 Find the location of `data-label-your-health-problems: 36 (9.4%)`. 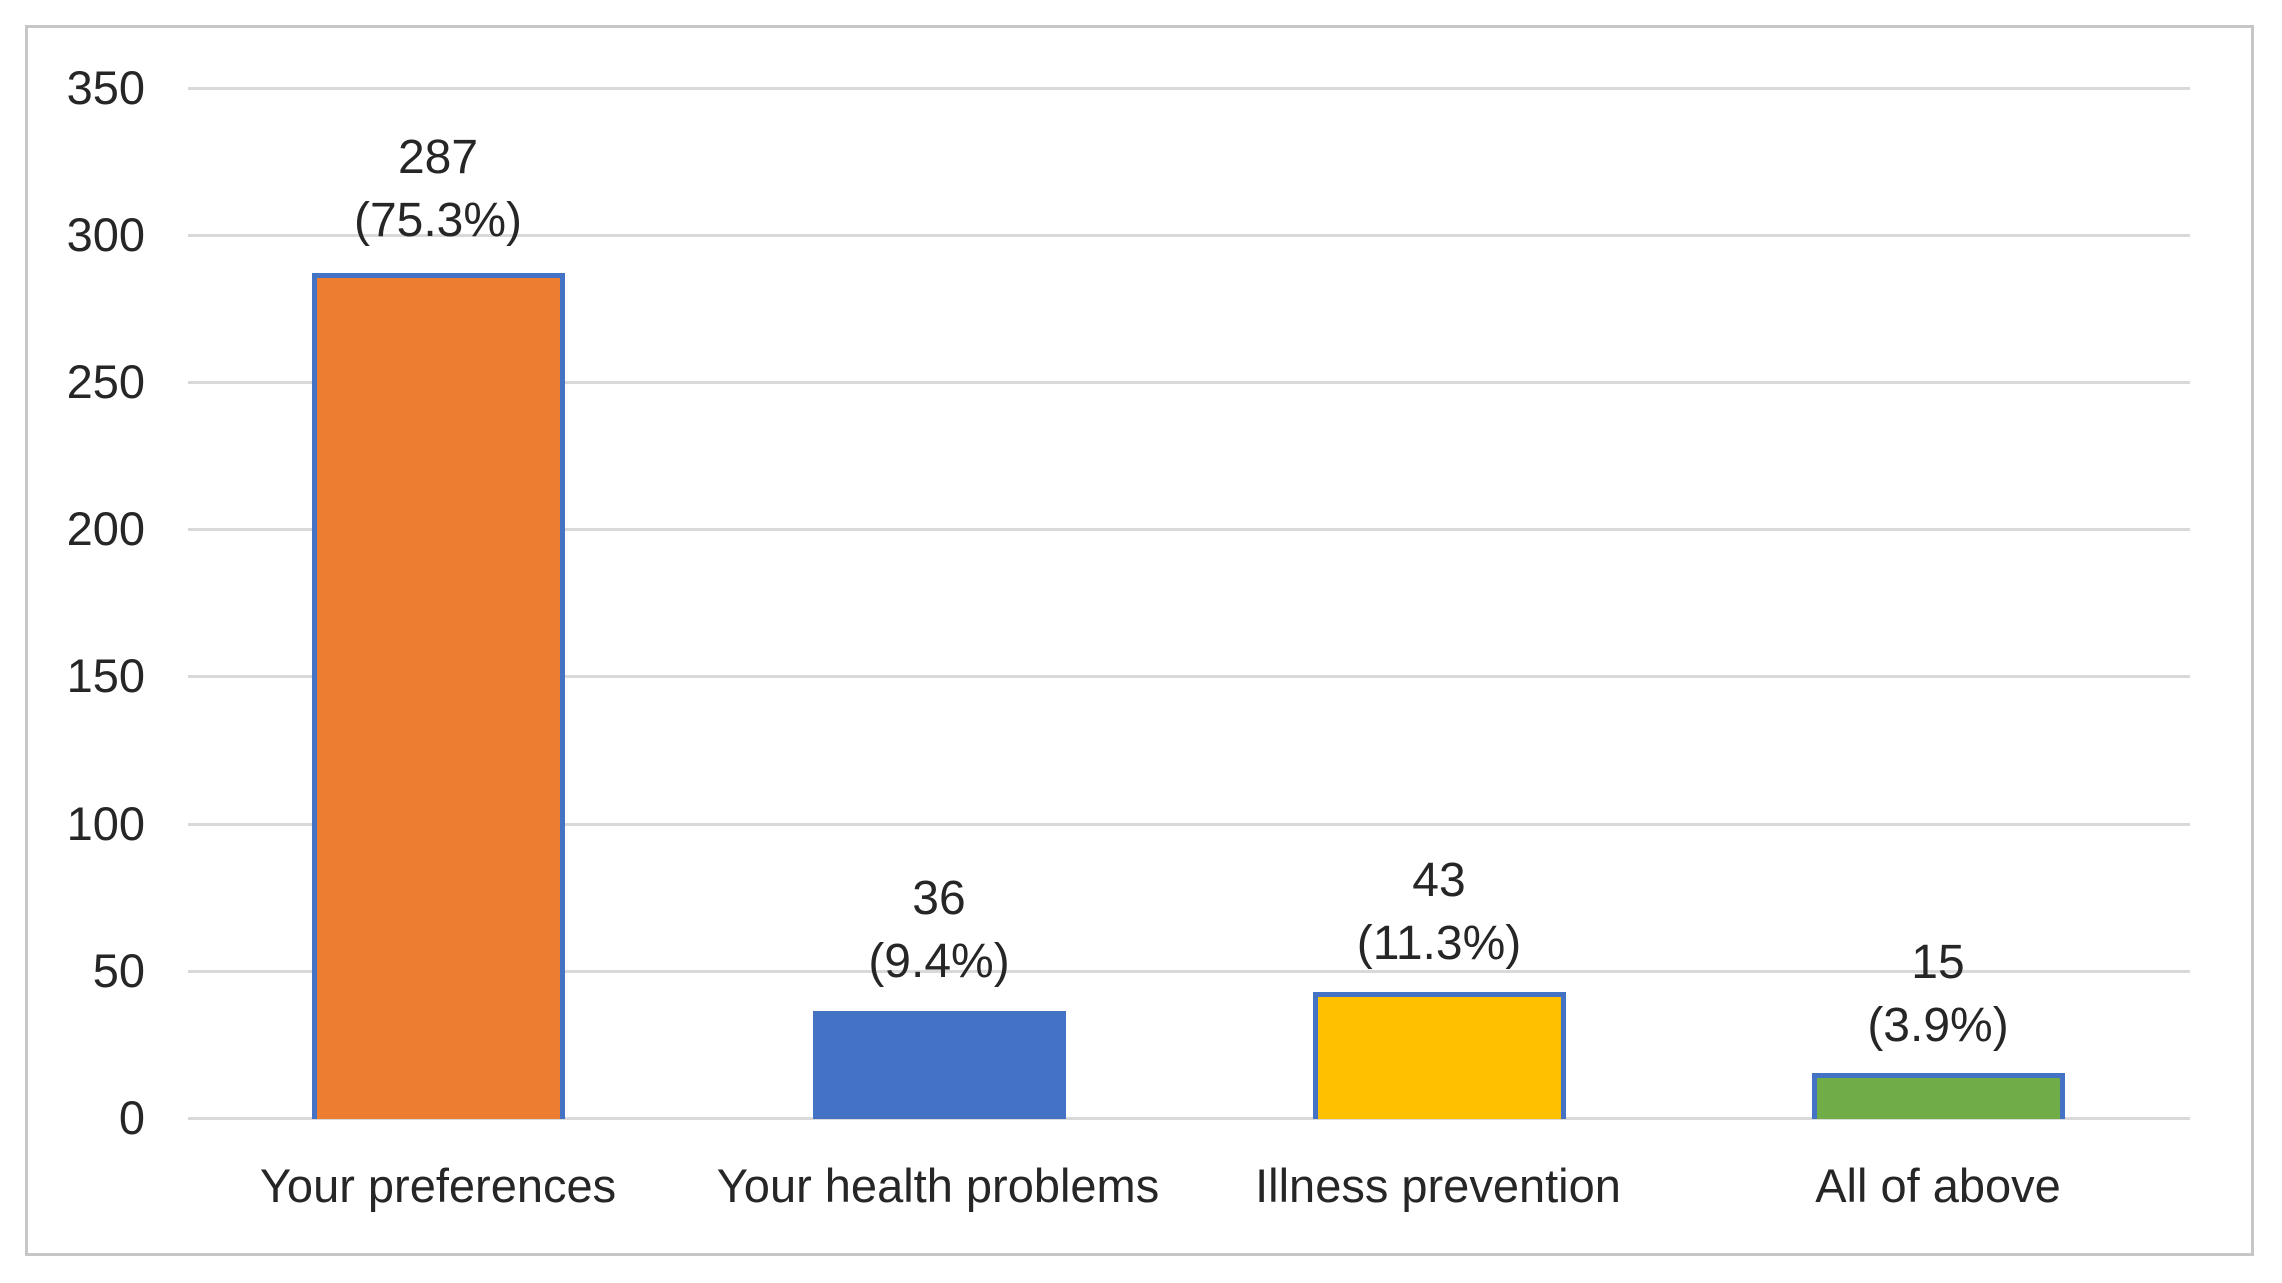

data-label-your-health-problems: 36 (9.4%) is located at coordinates (939, 930).